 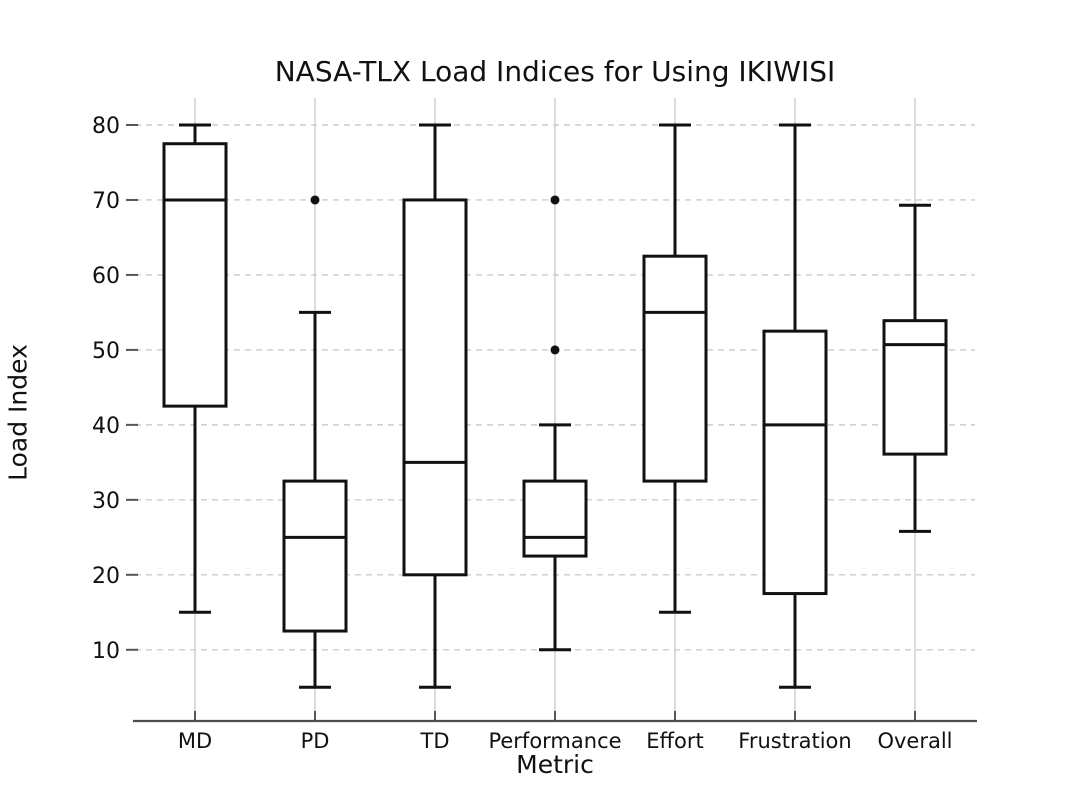 I want to click on box-Overall, so click(x=915, y=387).